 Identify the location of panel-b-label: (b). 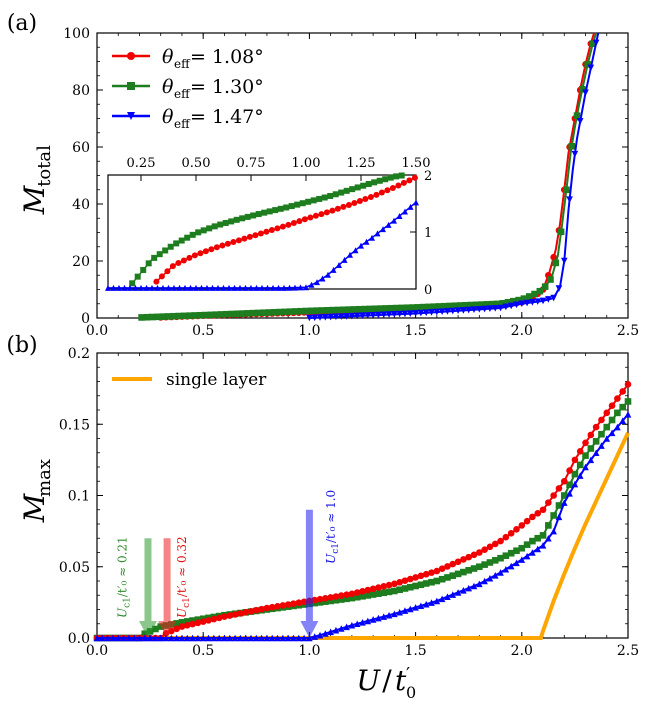
(21, 345).